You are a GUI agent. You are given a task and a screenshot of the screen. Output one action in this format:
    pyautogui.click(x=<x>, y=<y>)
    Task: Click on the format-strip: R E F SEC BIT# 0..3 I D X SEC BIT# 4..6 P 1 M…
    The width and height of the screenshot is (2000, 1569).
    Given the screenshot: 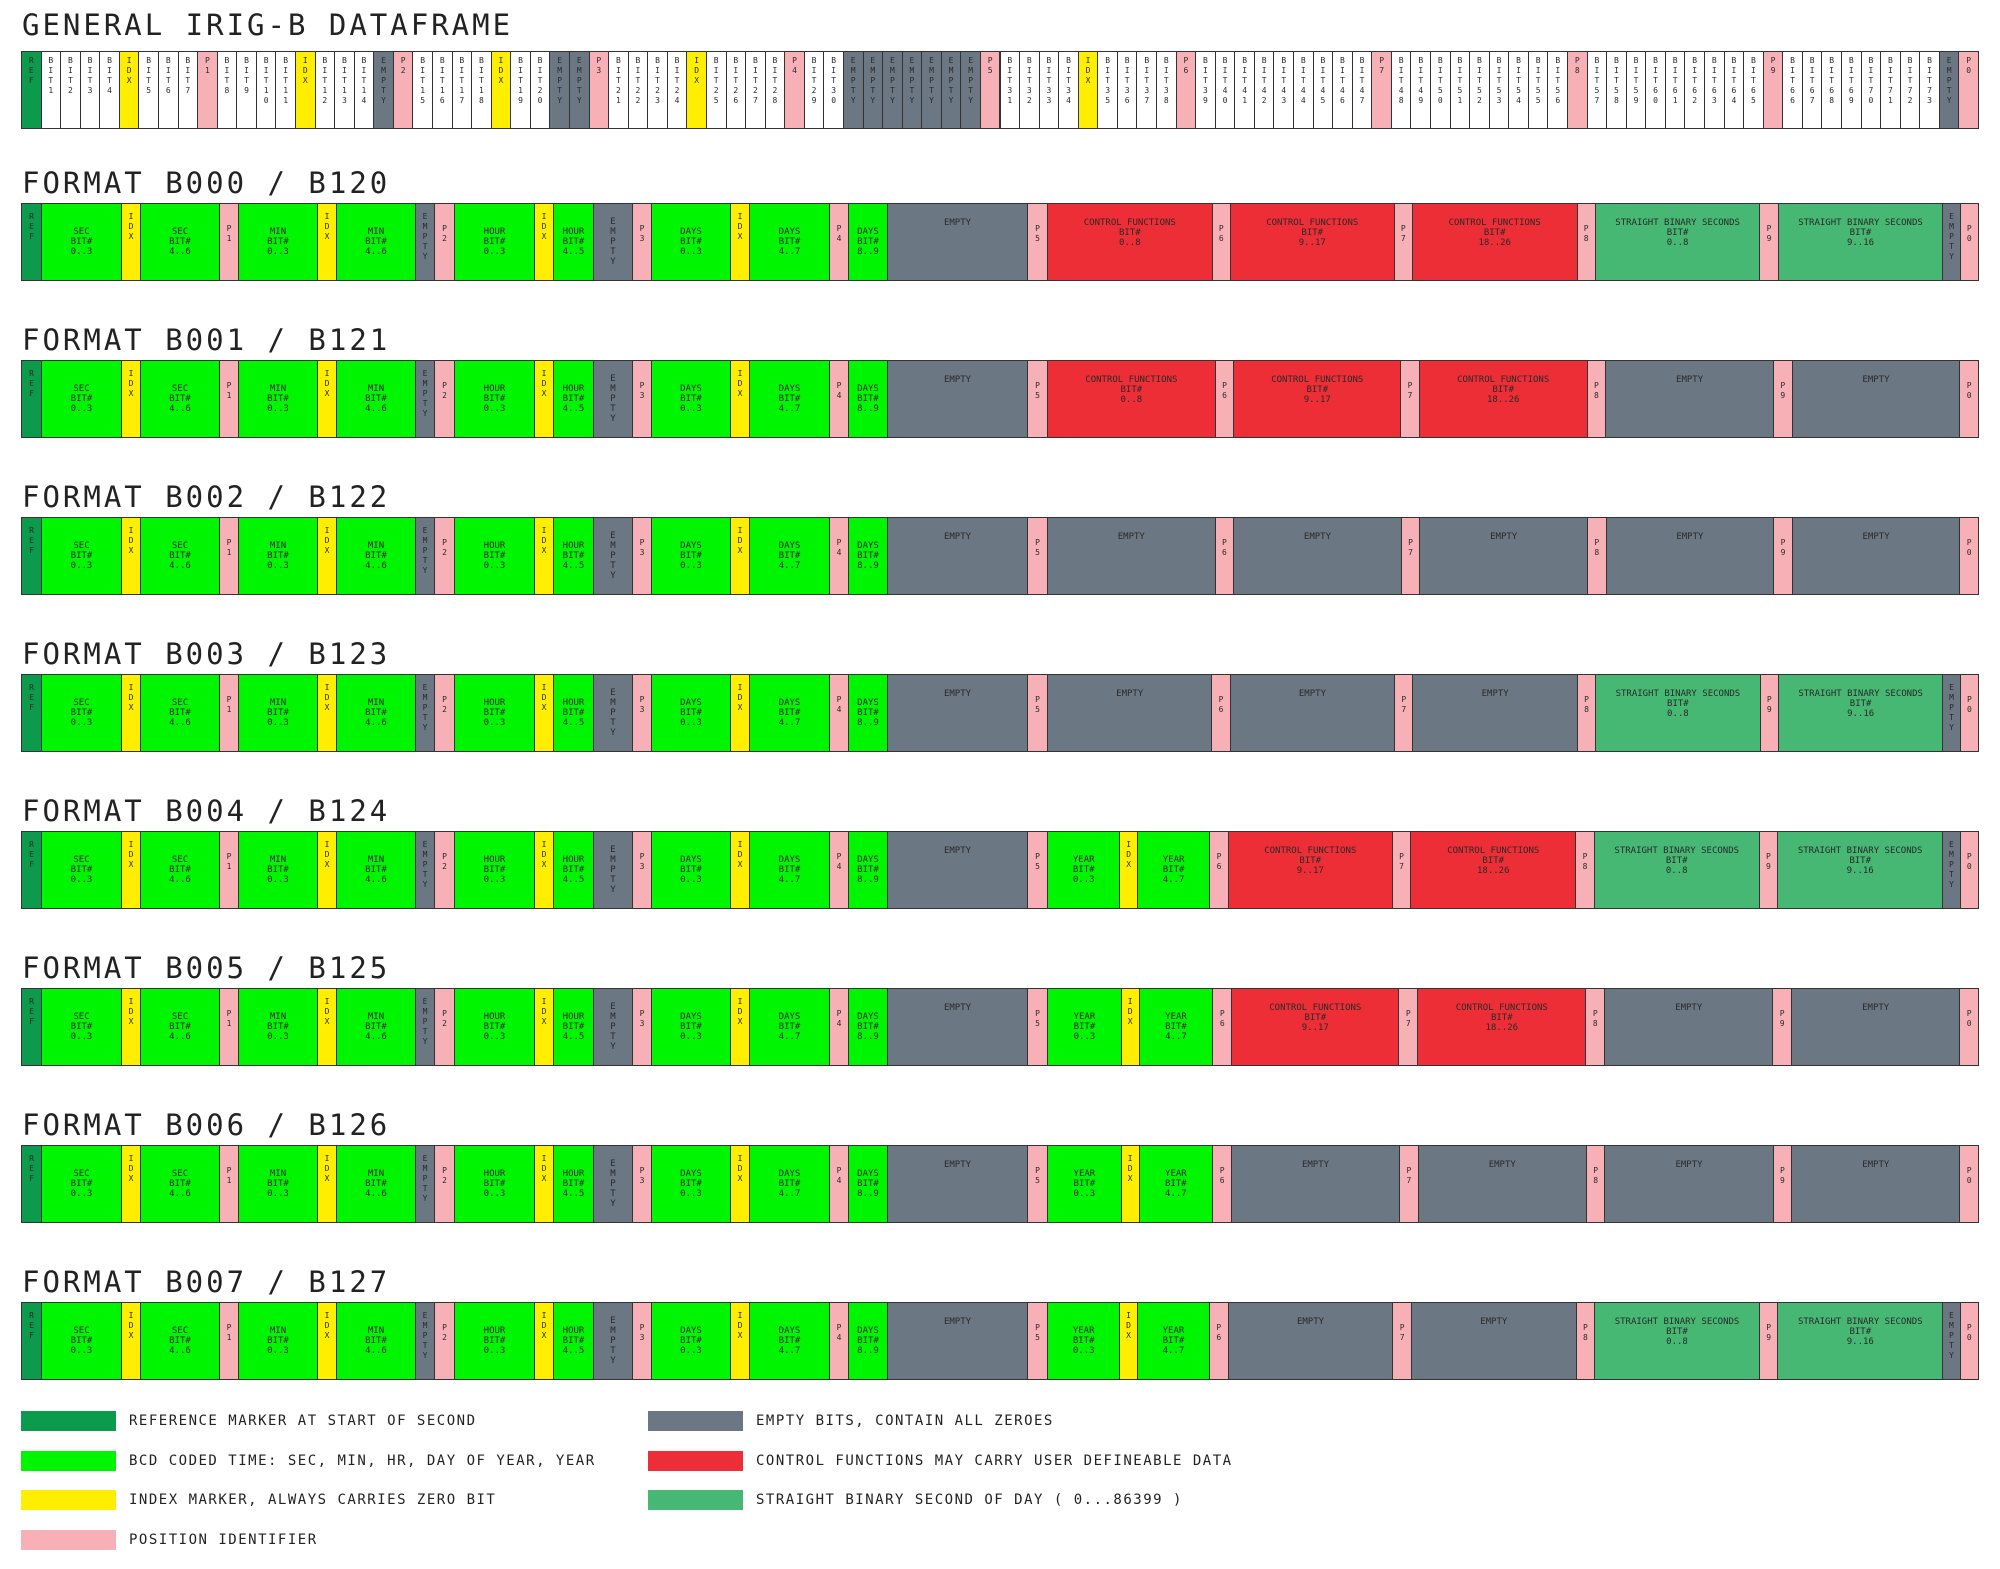 What is the action you would take?
    pyautogui.click(x=1000, y=400)
    